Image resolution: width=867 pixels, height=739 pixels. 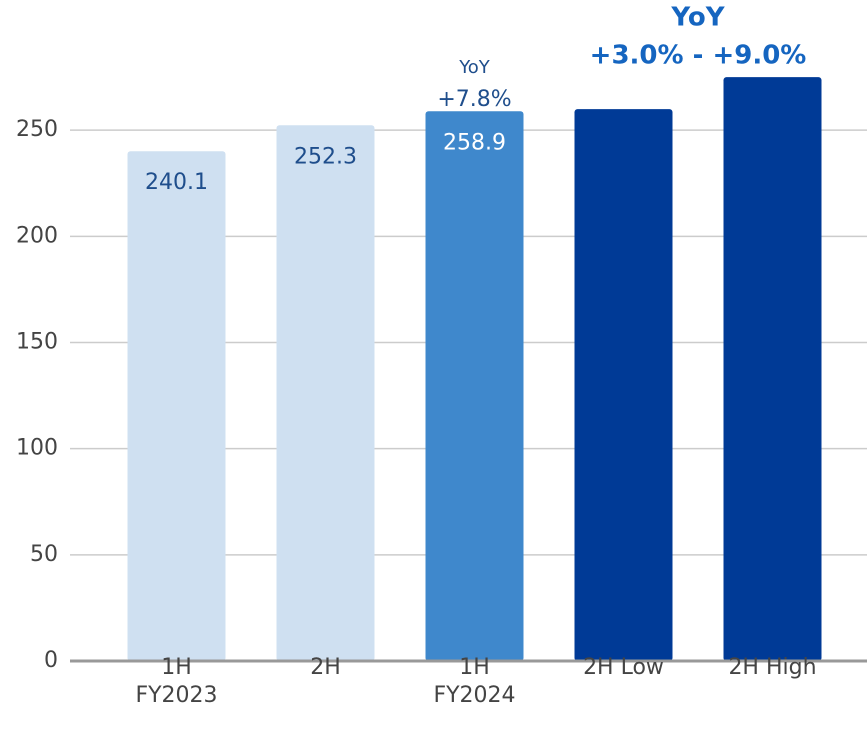 I want to click on annotation: +7.8%, so click(x=474, y=99).